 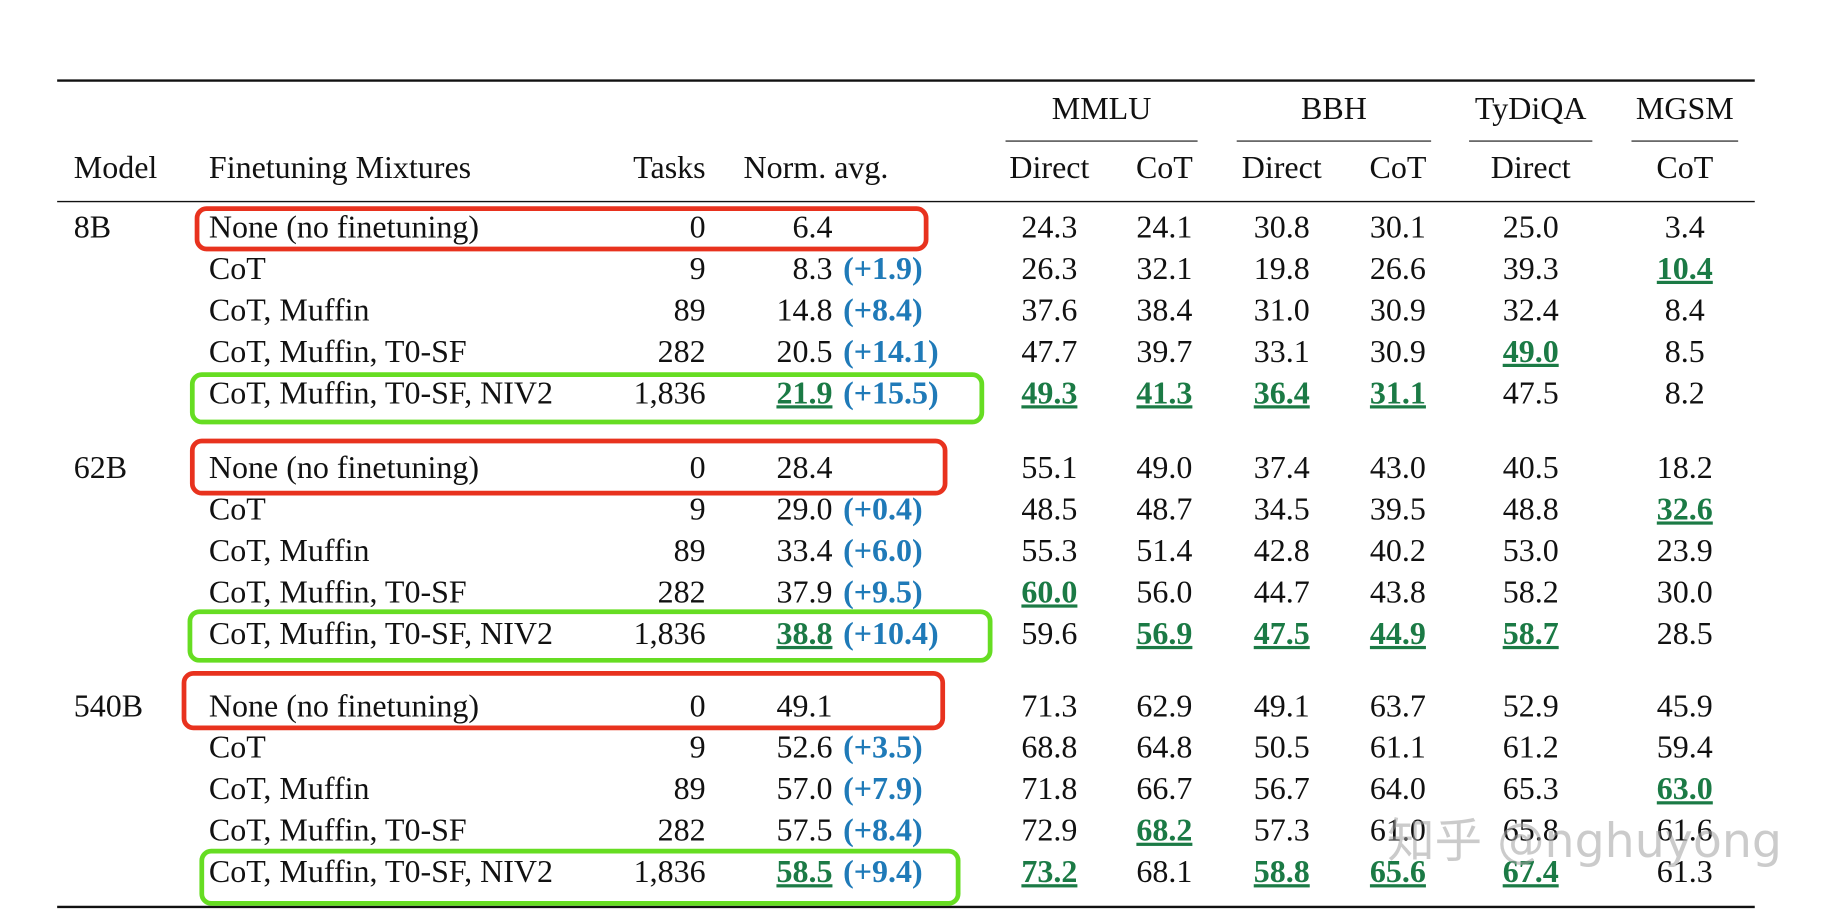 I want to click on score: 31.1, so click(x=1398, y=392).